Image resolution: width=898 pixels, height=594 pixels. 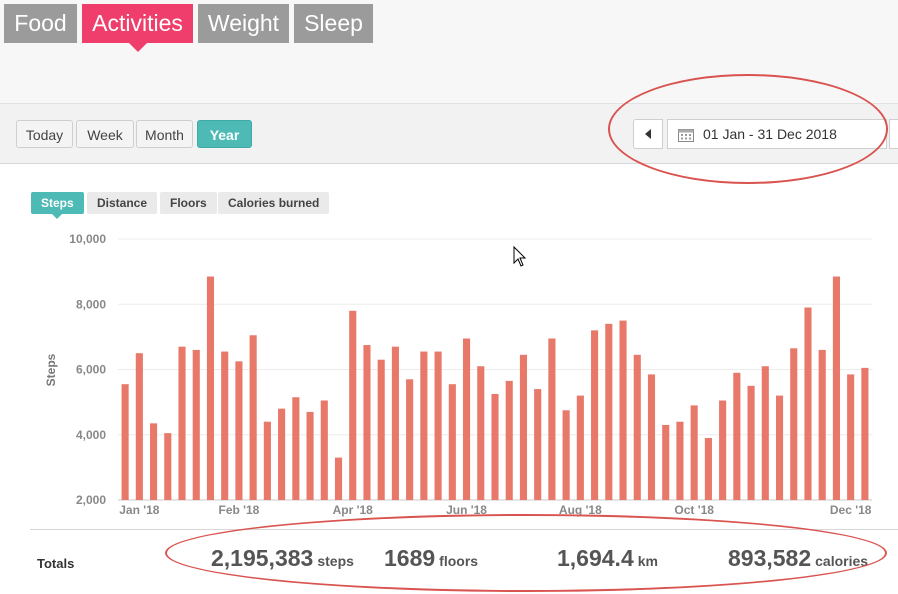 What do you see at coordinates (224, 134) in the screenshot?
I see `period-year-button: Year` at bounding box center [224, 134].